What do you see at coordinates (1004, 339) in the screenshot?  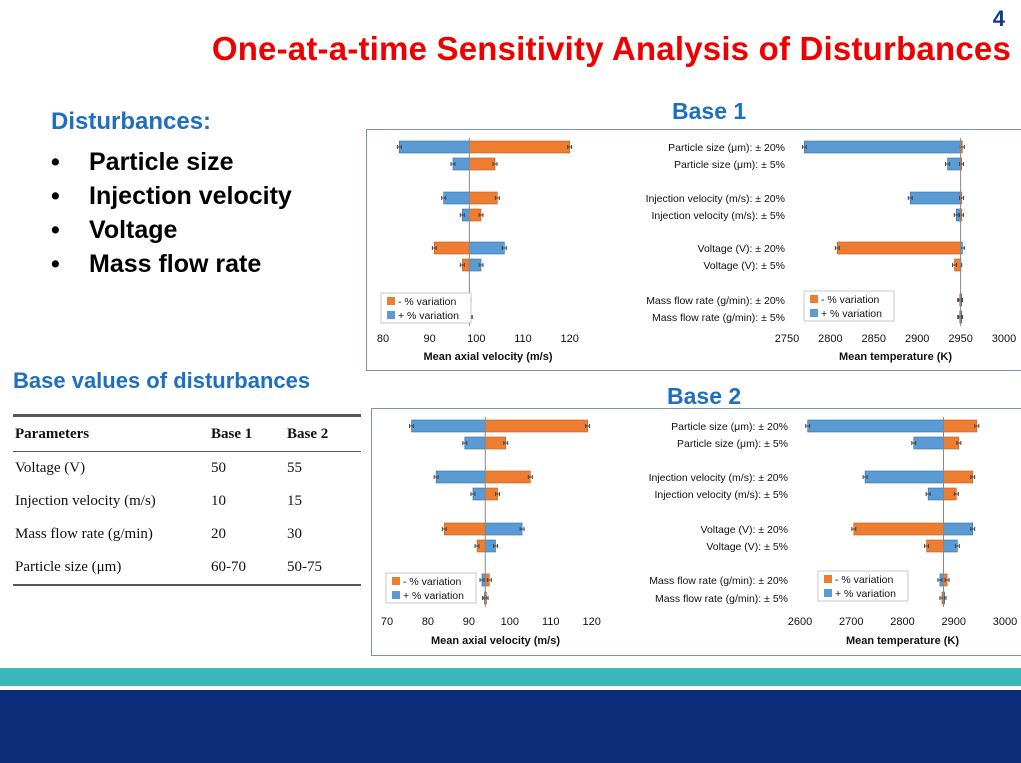 I see `tick-label: 3000` at bounding box center [1004, 339].